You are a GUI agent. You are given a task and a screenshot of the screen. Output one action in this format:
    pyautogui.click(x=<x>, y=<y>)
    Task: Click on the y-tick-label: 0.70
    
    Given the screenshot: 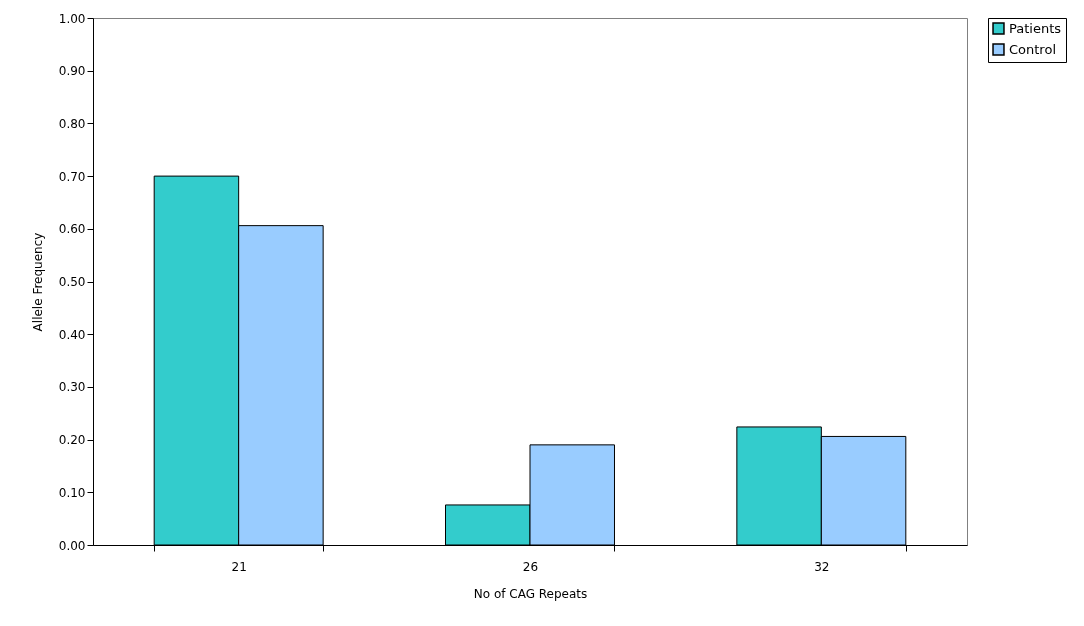 What is the action you would take?
    pyautogui.click(x=72, y=176)
    